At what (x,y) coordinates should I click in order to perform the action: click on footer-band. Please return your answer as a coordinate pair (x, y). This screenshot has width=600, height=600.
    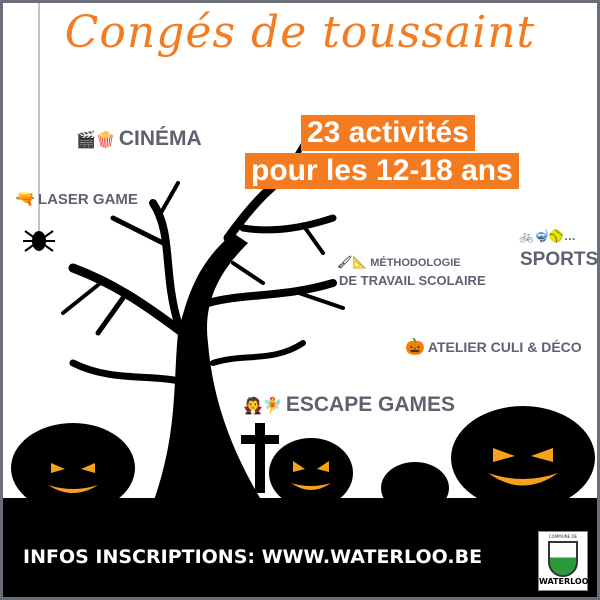
    Looking at the image, I should click on (300, 554).